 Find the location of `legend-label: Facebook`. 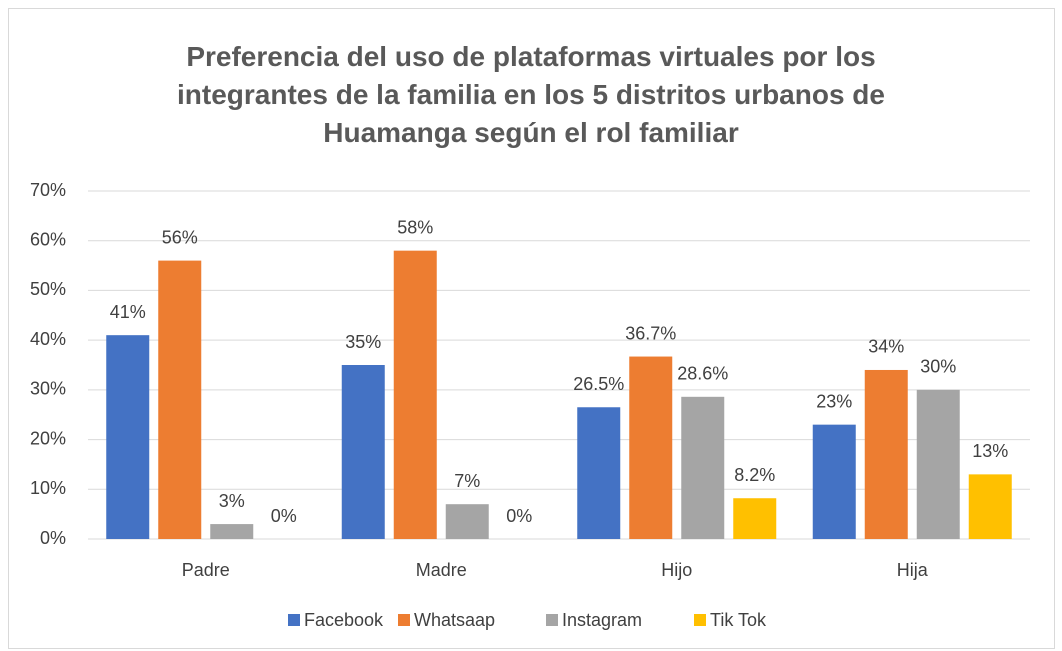

legend-label: Facebook is located at coordinates (344, 620).